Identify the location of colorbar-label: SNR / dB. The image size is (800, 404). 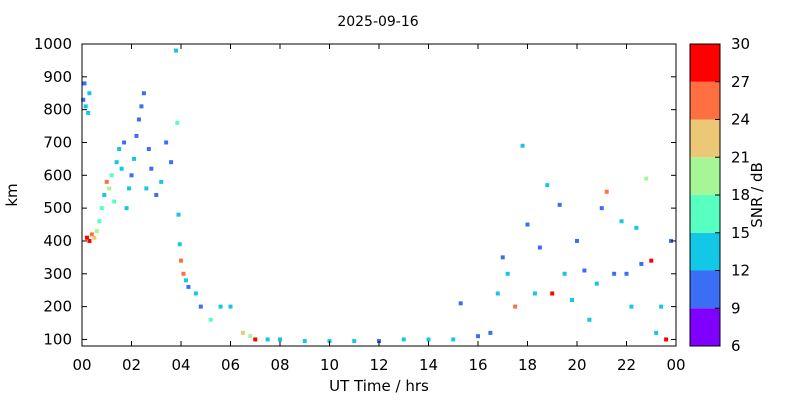
(757, 195).